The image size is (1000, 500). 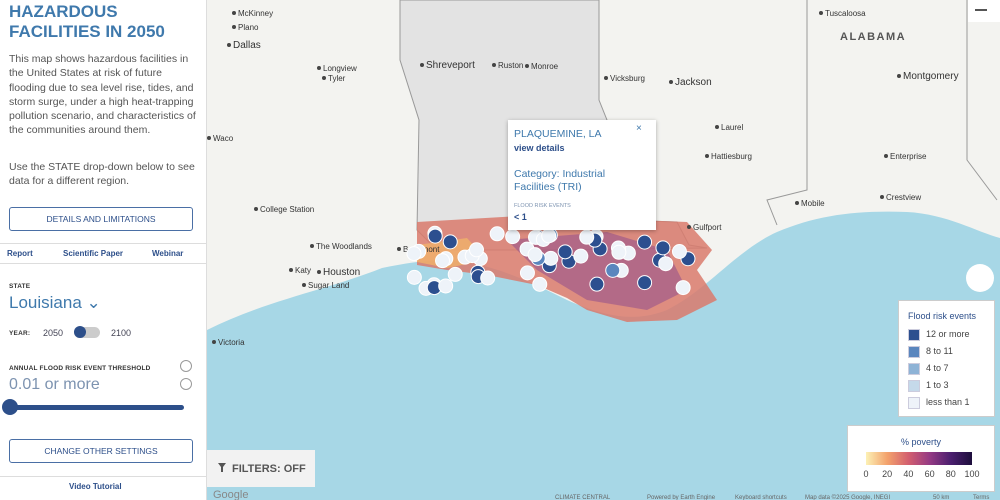 I want to click on poverty-legend: % poverty 0 20 40 60 80 100, so click(x=921, y=458).